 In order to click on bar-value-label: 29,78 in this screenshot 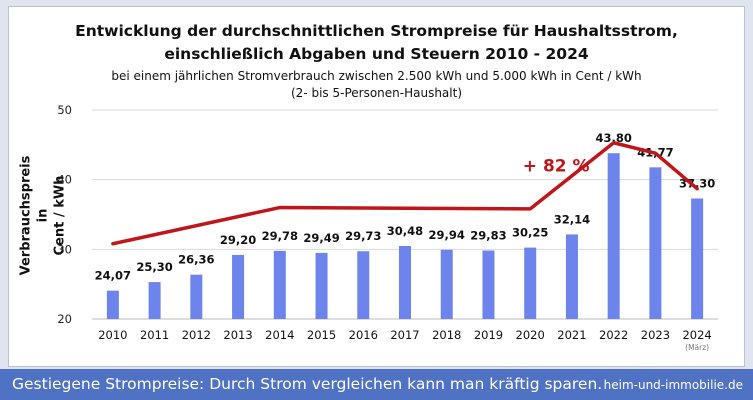, I will do `click(280, 236)`.